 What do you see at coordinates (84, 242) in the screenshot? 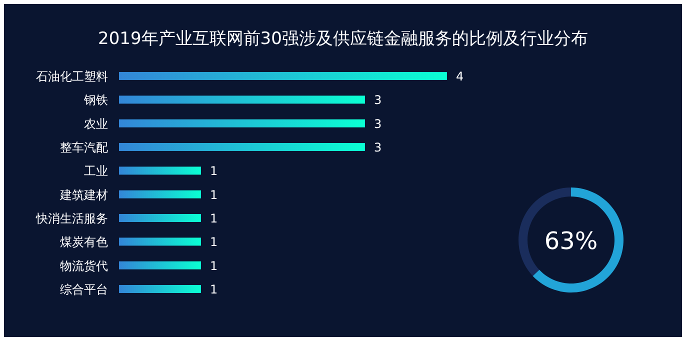
I see `y-tick-label: 煤炭有色` at bounding box center [84, 242].